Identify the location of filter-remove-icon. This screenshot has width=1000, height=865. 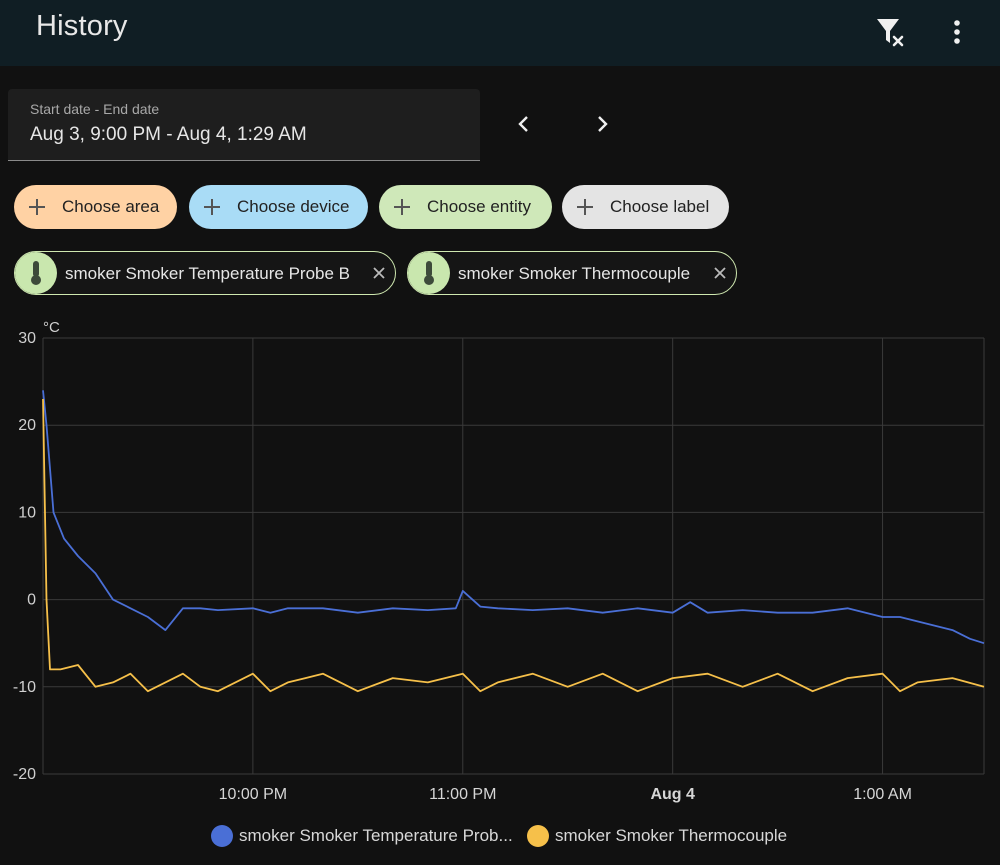
(890, 33).